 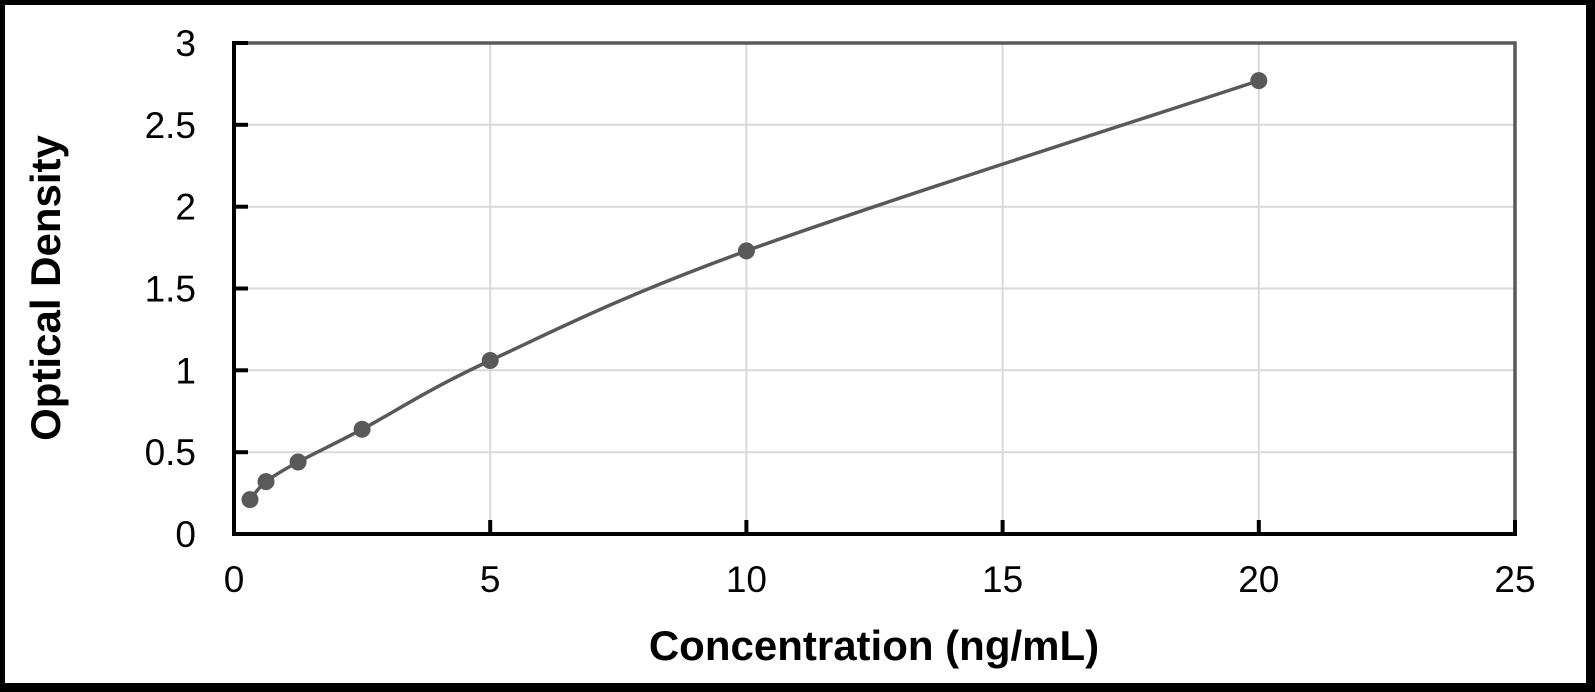 I want to click on y-axis-tick-labels: 0 0.5 1 1.5 2 2.5 3, so click(x=170, y=289).